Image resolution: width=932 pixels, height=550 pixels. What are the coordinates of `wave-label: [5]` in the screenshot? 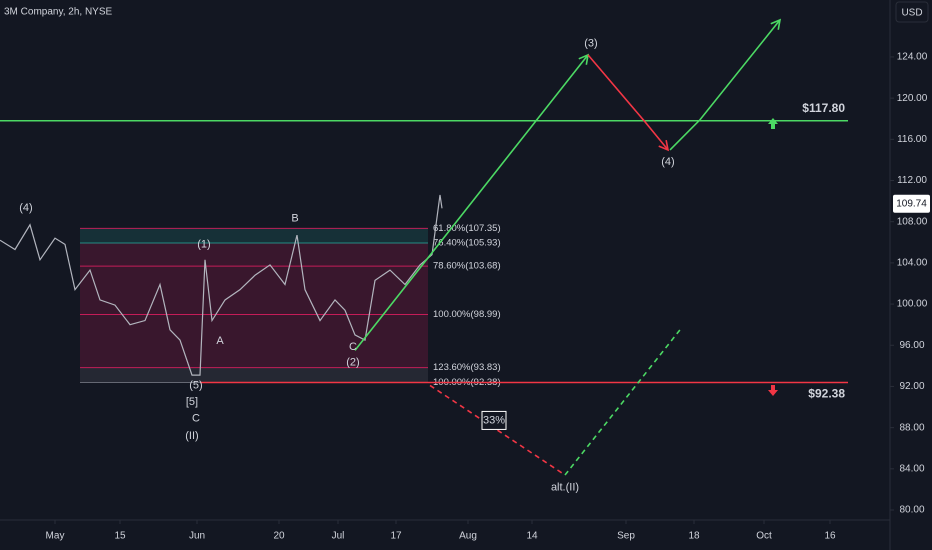 It's located at (192, 402).